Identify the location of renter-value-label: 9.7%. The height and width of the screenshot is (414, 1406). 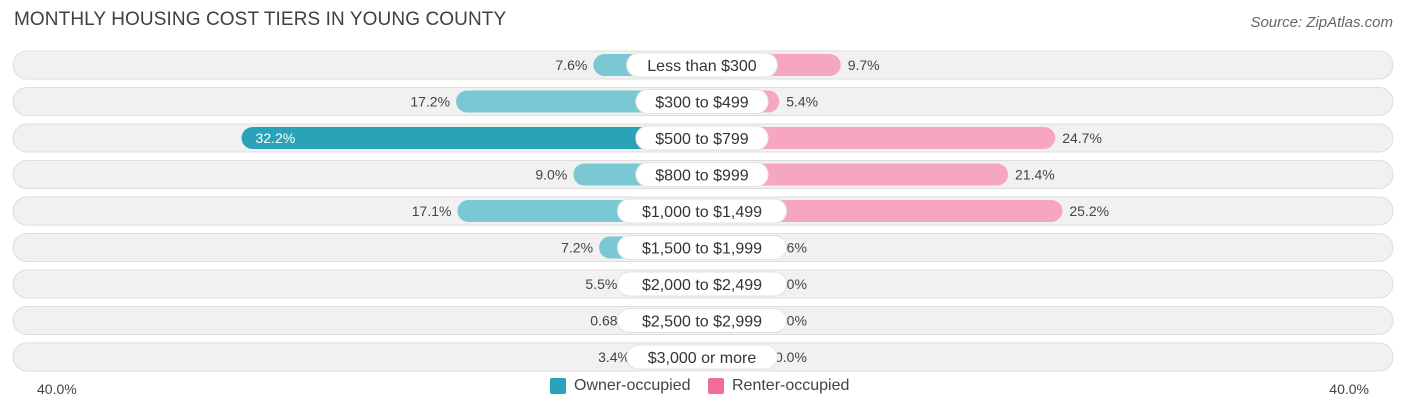
(864, 65).